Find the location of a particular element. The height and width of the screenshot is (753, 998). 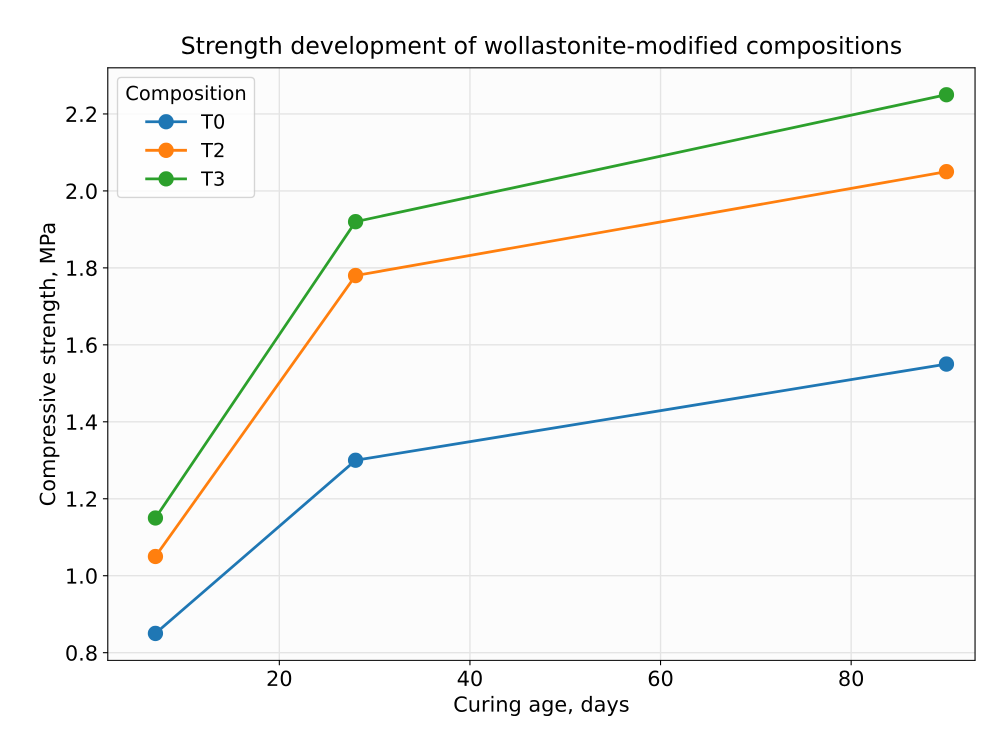

legend-label: T0 is located at coordinates (212, 121).